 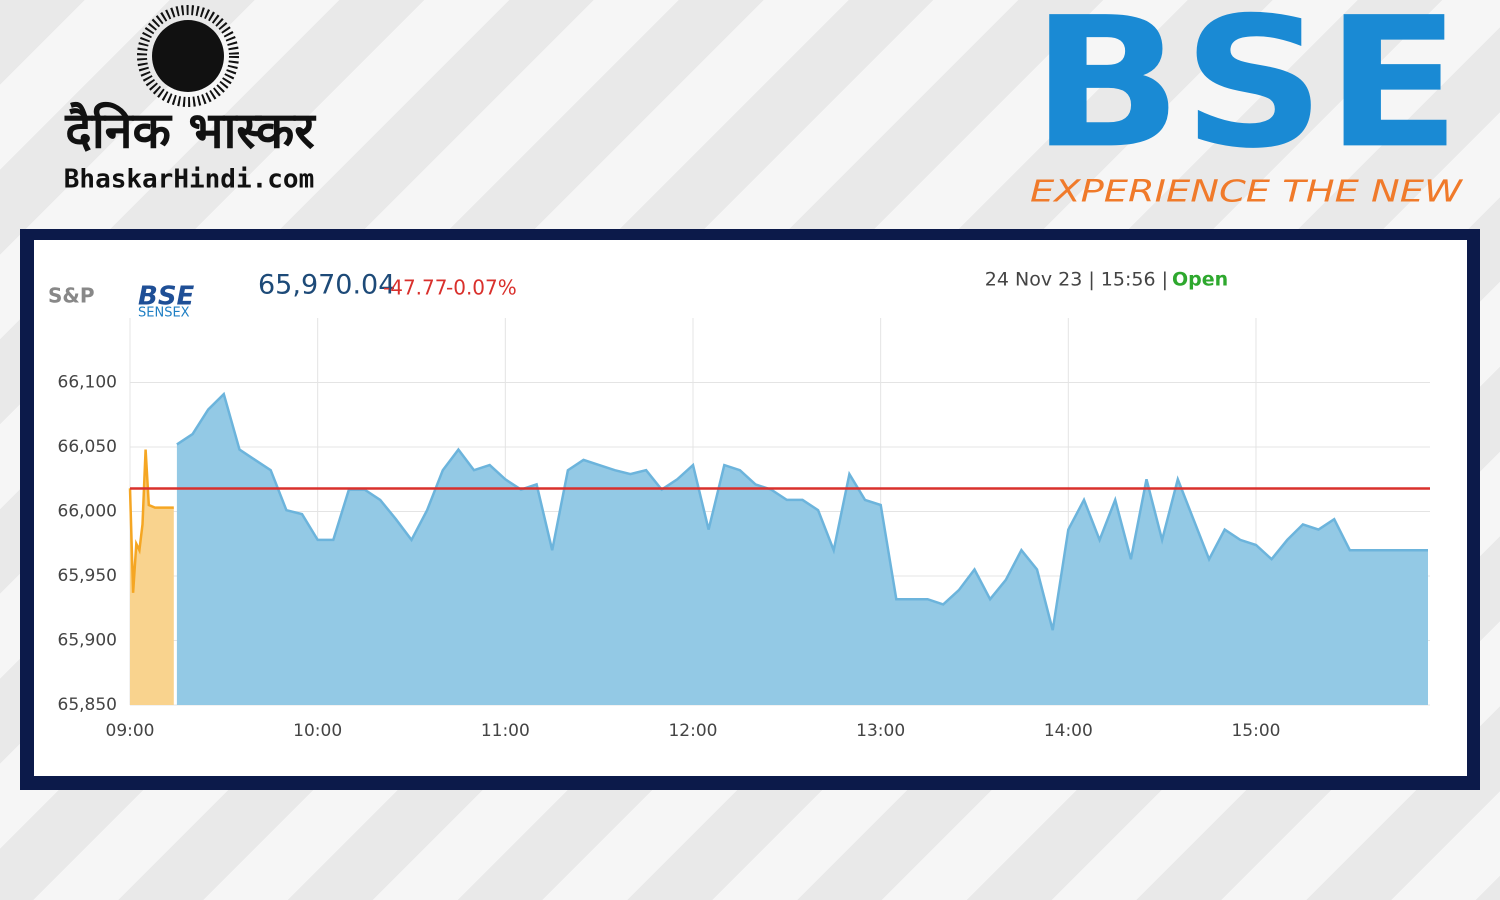 What do you see at coordinates (1255, 731) in the screenshot?
I see `x-tick-label: 15:00` at bounding box center [1255, 731].